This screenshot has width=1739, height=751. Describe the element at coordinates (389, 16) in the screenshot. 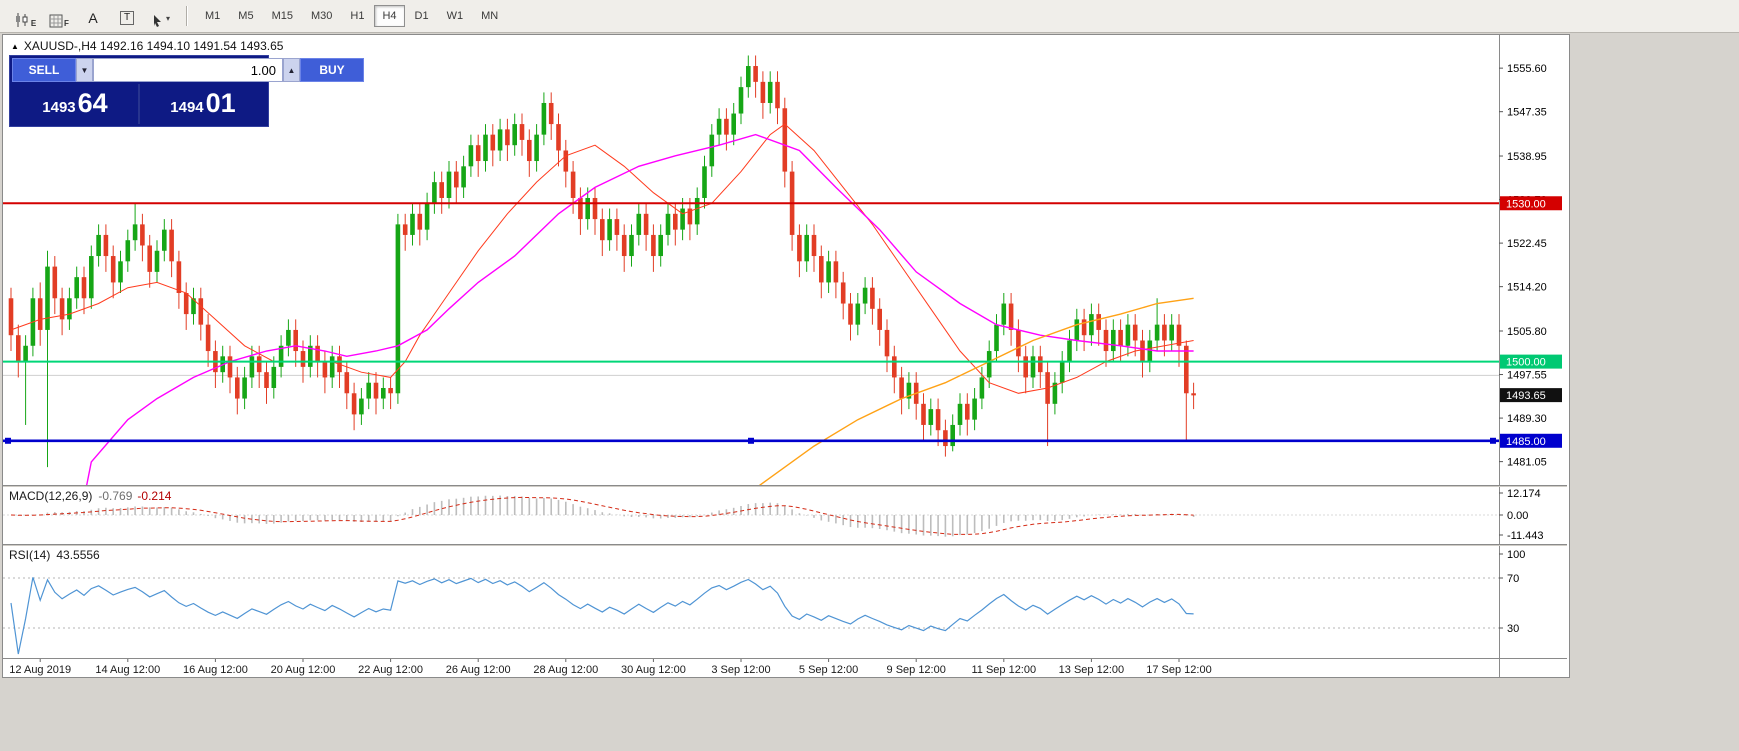

I see `tf-button-H4: H4` at that location.